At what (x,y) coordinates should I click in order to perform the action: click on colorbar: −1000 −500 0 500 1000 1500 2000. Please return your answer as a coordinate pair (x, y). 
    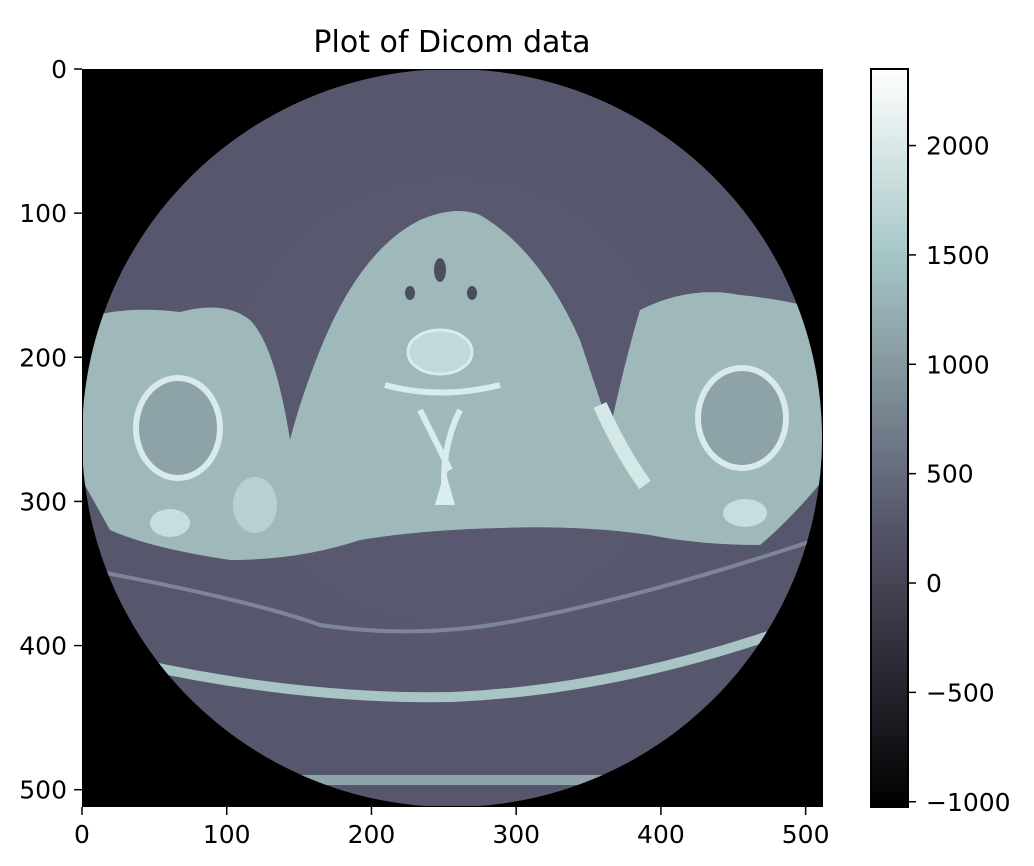
    Looking at the image, I should click on (940, 442).